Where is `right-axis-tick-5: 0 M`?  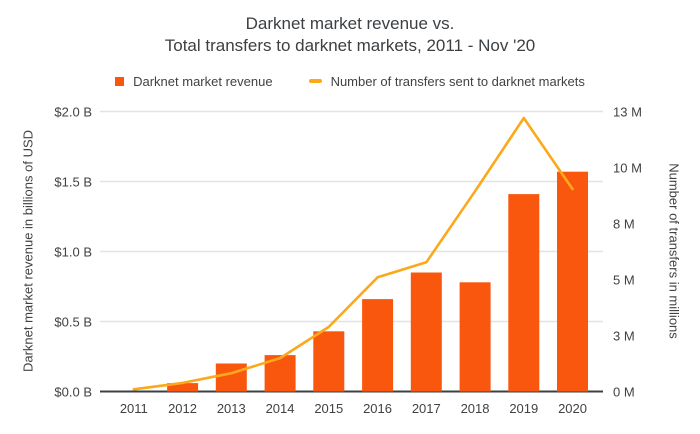
right-axis-tick-5: 0 M is located at coordinates (624, 391).